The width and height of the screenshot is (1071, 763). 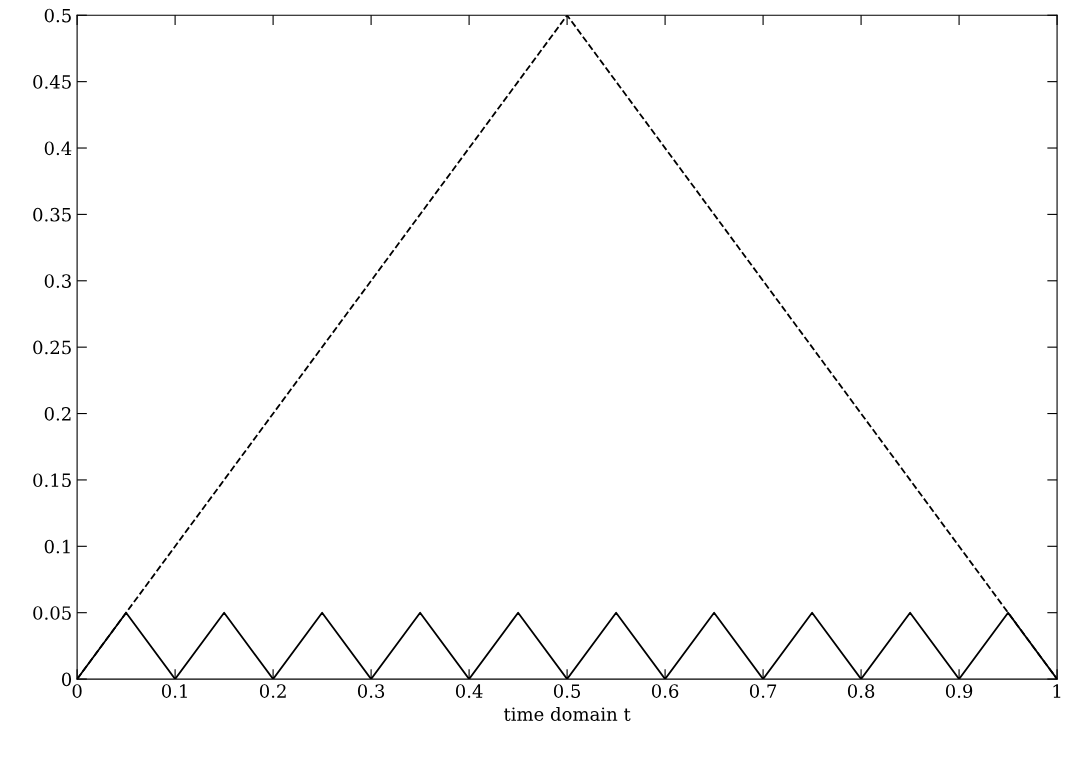 What do you see at coordinates (763, 691) in the screenshot?
I see `x-tick-label: 0.7` at bounding box center [763, 691].